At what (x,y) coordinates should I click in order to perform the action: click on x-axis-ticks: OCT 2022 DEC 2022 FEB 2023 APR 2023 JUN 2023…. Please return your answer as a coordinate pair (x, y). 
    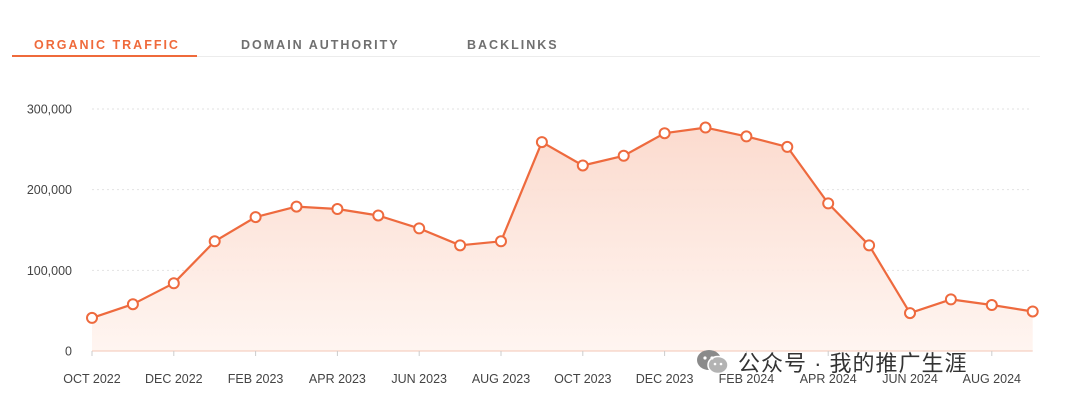
    Looking at the image, I should click on (542, 368).